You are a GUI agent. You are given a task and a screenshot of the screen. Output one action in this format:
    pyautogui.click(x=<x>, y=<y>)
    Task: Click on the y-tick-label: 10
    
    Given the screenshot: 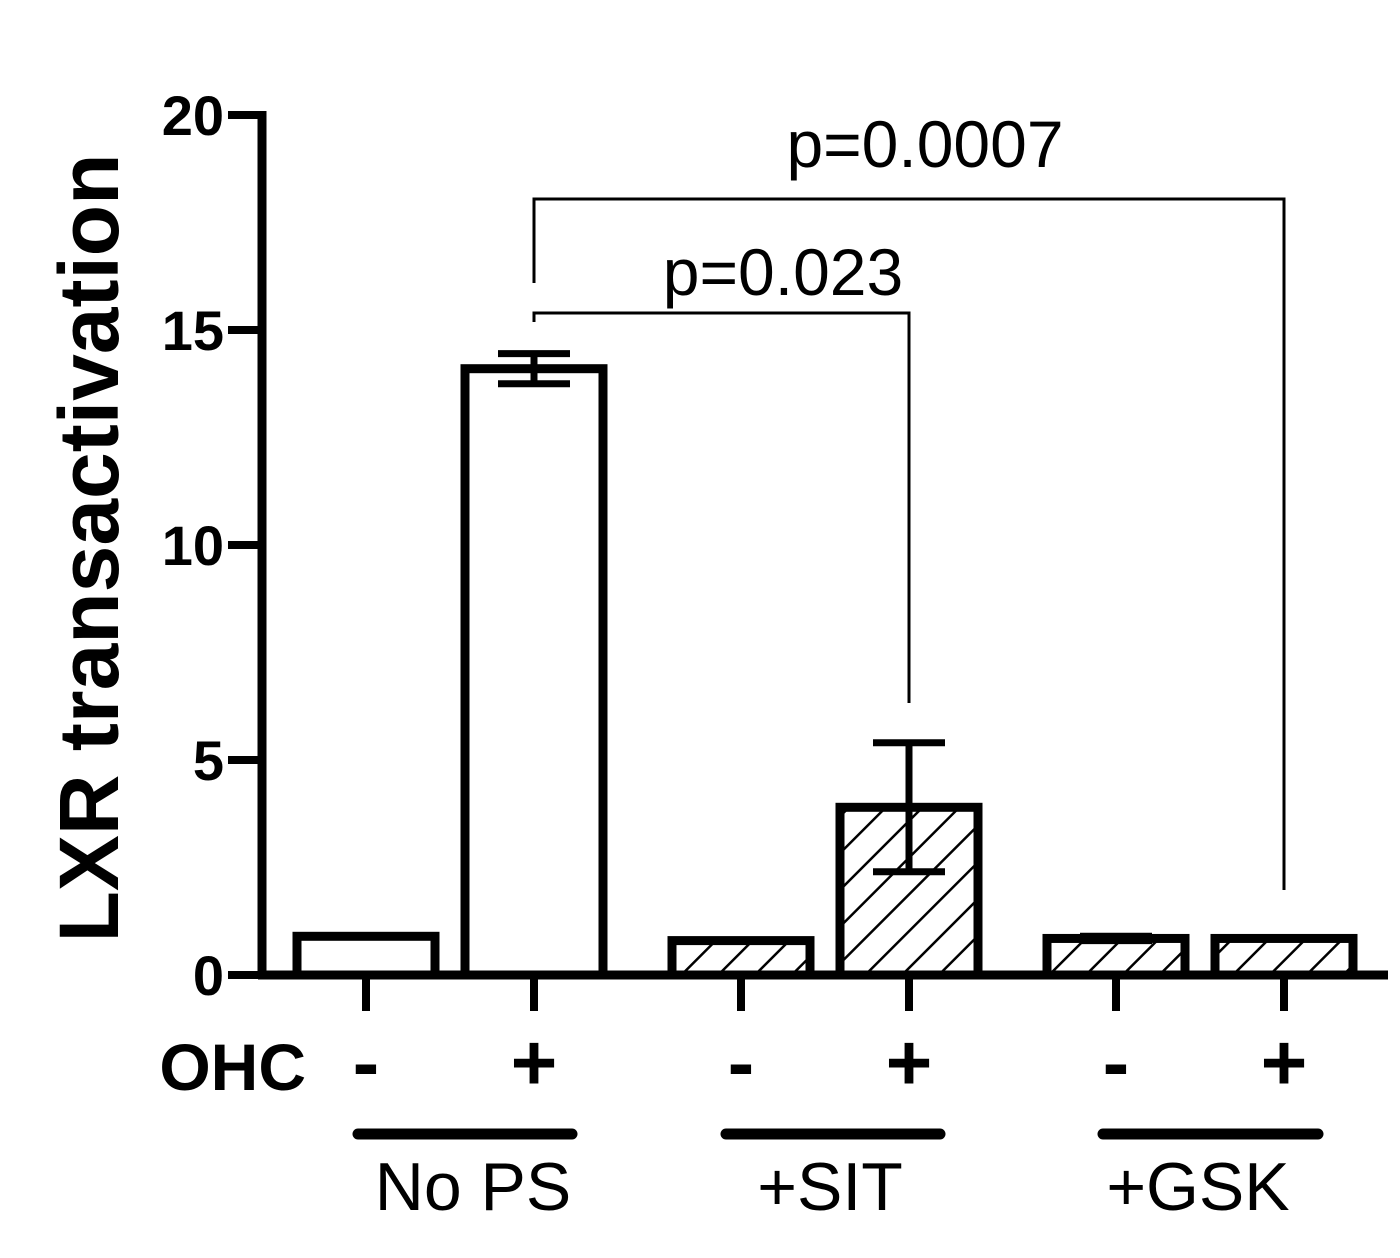 What is the action you would take?
    pyautogui.click(x=193, y=545)
    